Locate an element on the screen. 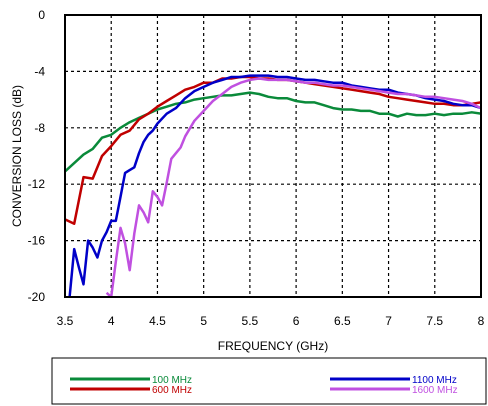  legend-label-1600-mhz: 1600 MHz is located at coordinates (435, 390).